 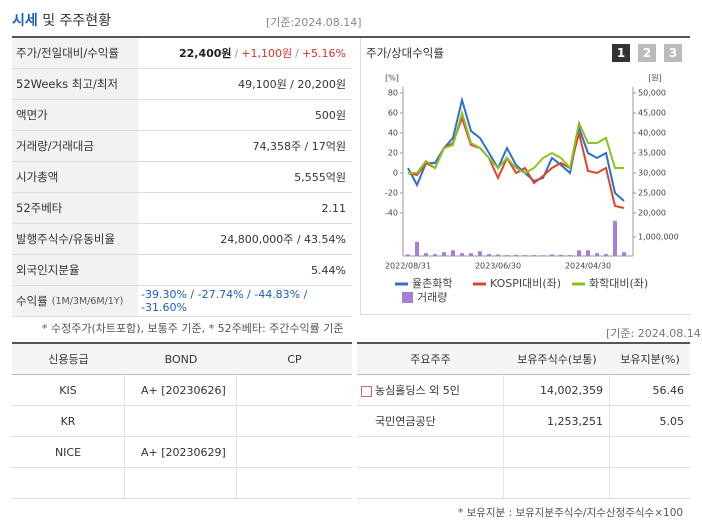 What do you see at coordinates (75, 208) in the screenshot?
I see `row-label: 52주베타` at bounding box center [75, 208].